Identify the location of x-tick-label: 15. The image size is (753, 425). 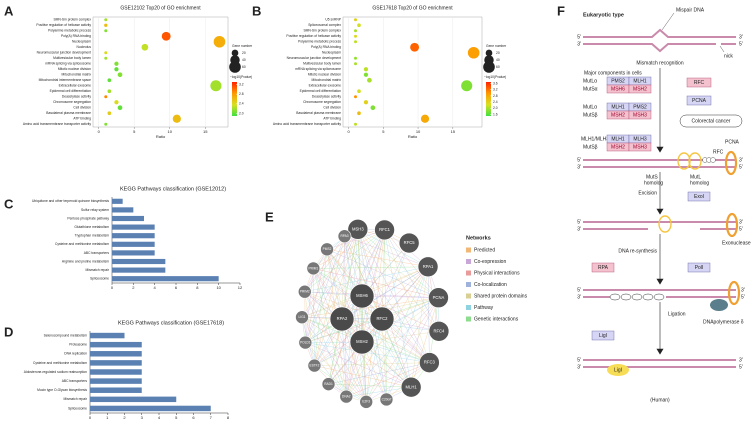
(453, 131).